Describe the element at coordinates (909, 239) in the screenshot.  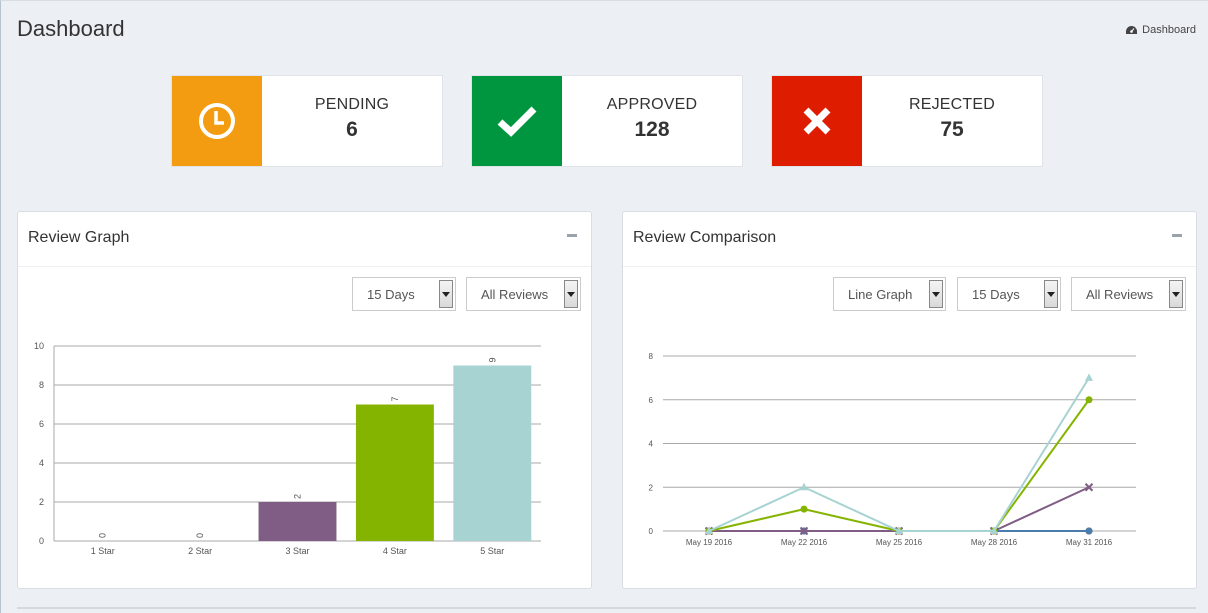
I see `review-comparison-header: Review Comparison` at that location.